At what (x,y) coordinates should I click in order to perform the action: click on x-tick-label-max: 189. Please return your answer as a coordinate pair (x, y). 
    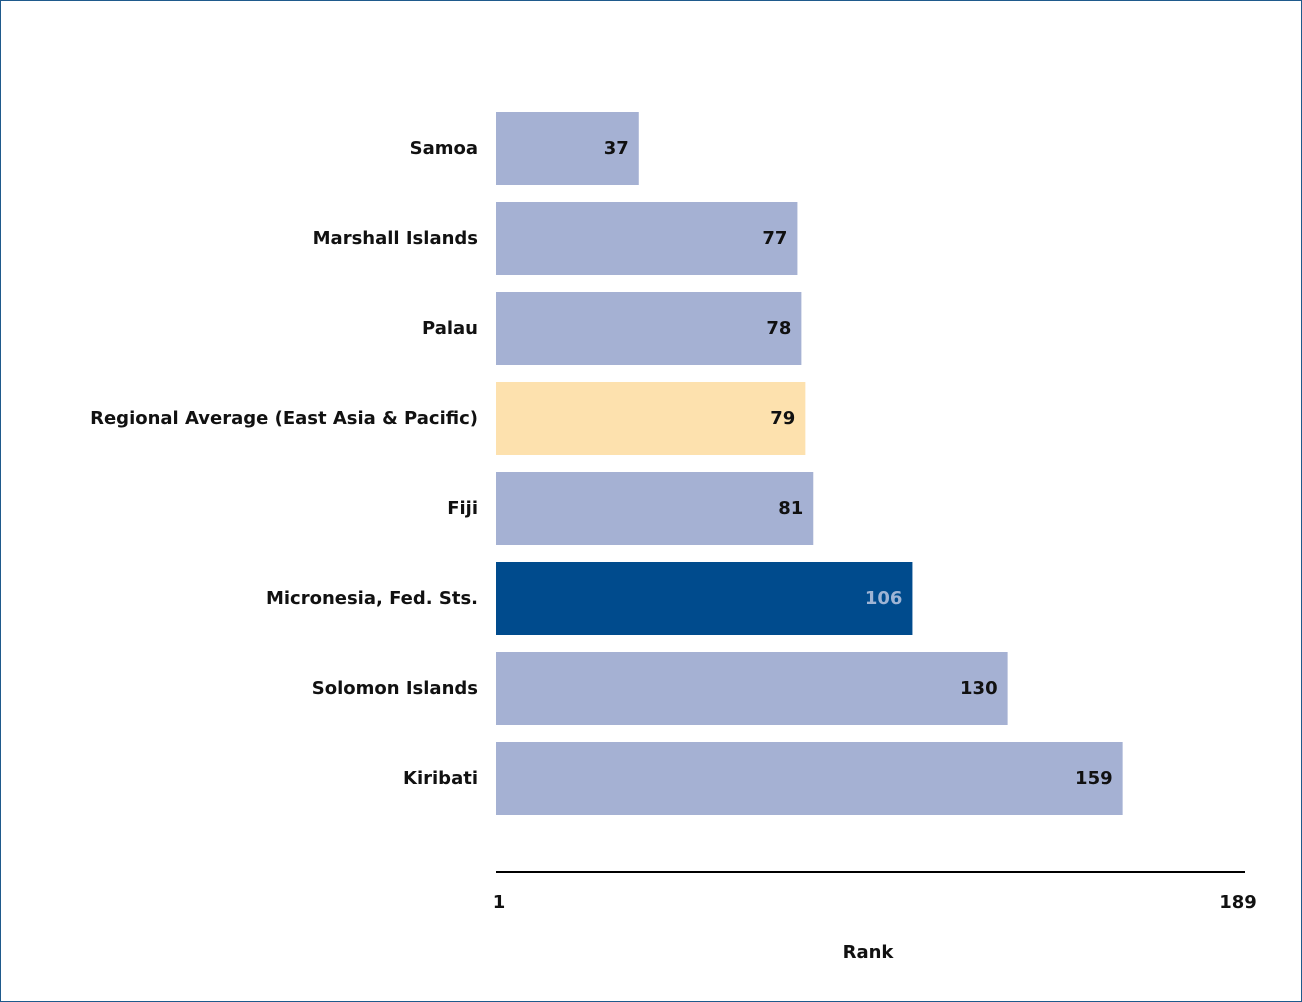
    Looking at the image, I should click on (1238, 902).